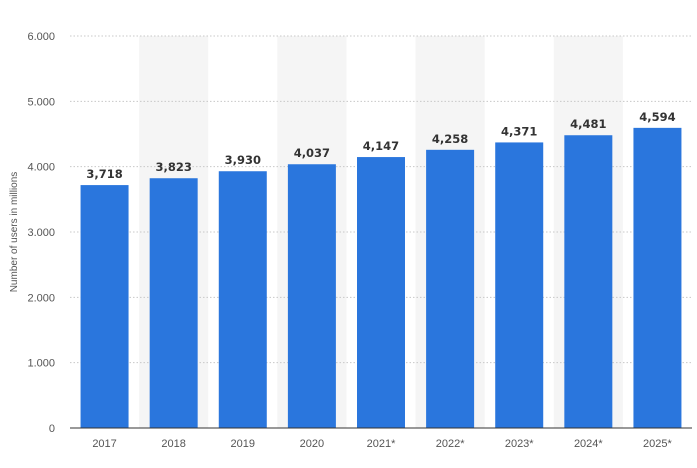 Image resolution: width=697 pixels, height=468 pixels. What do you see at coordinates (104, 174) in the screenshot?
I see `bar-value-label: 3,718` at bounding box center [104, 174].